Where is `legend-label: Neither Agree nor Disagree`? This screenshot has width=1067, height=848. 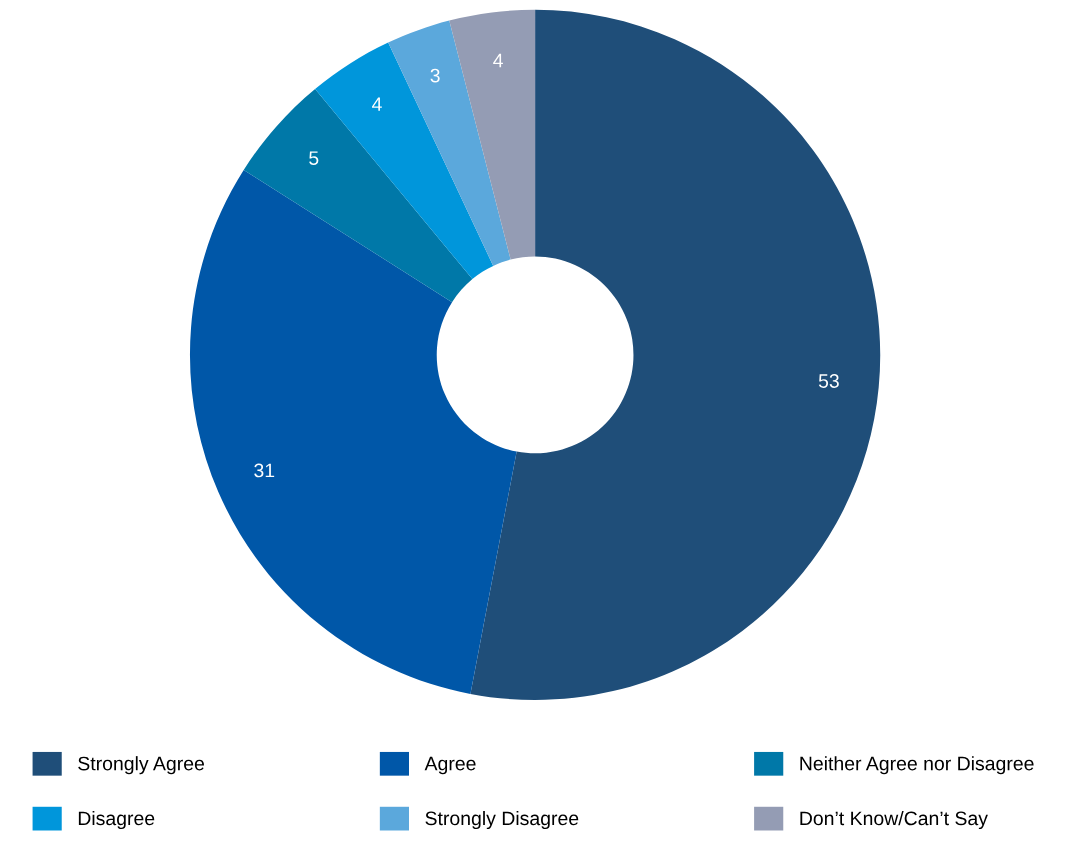 legend-label: Neither Agree nor Disagree is located at coordinates (917, 765).